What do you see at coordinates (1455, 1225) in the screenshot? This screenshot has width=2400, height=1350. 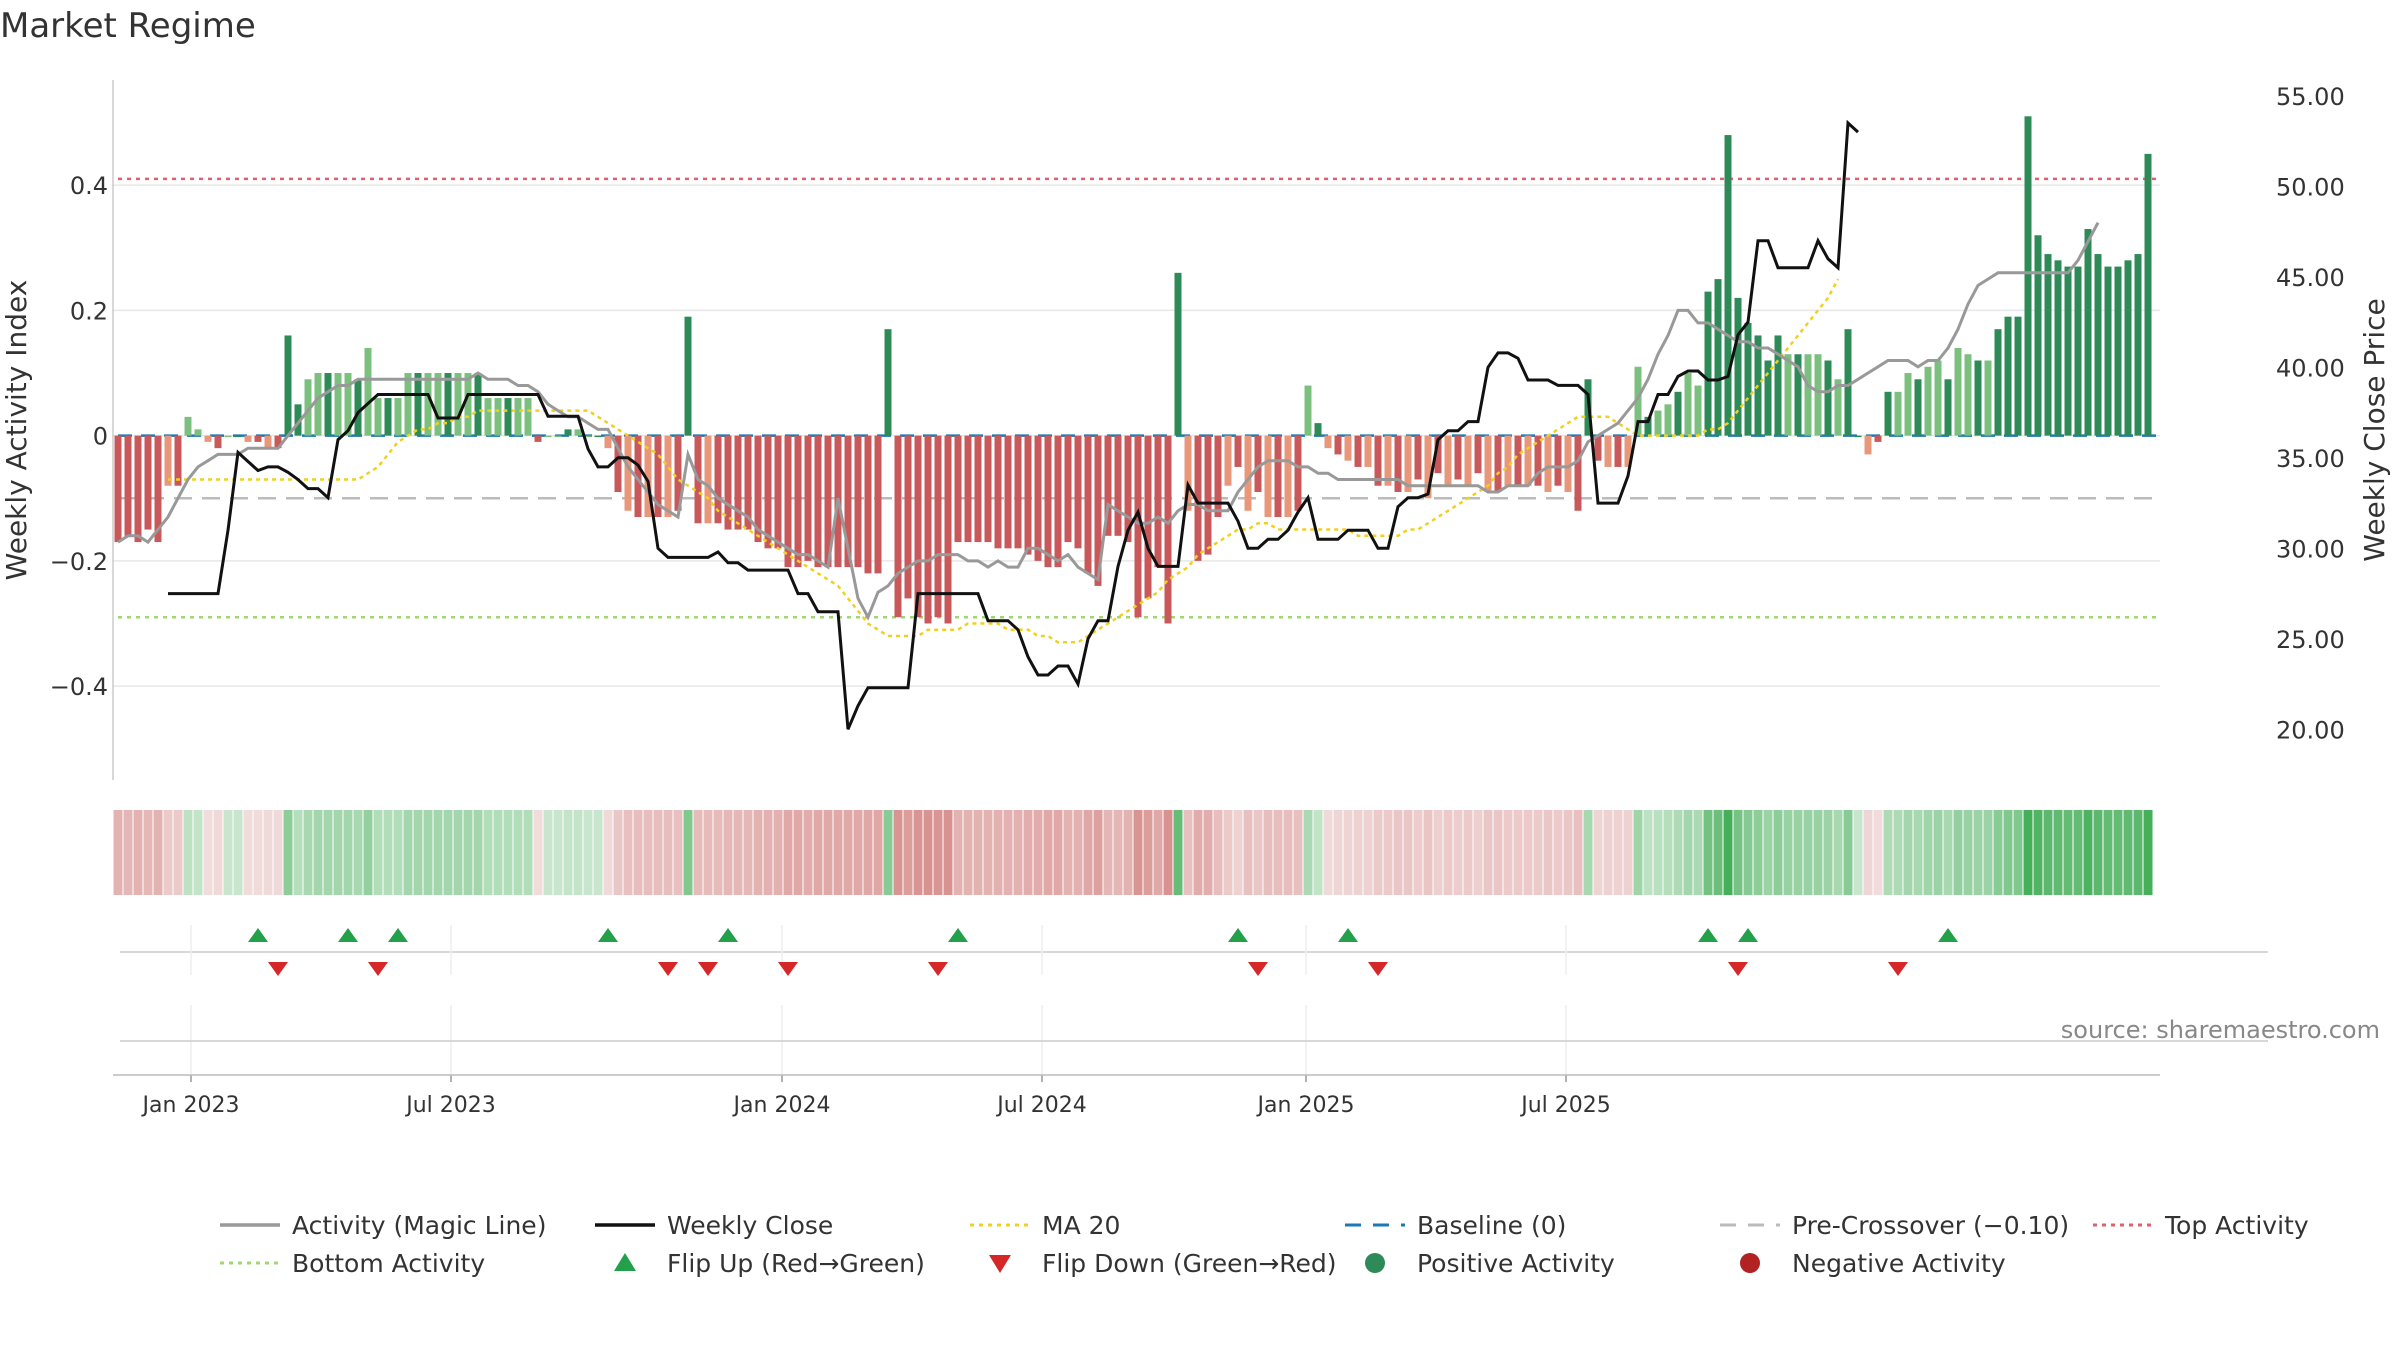 I see `legend-item: Baseline (0)` at bounding box center [1455, 1225].